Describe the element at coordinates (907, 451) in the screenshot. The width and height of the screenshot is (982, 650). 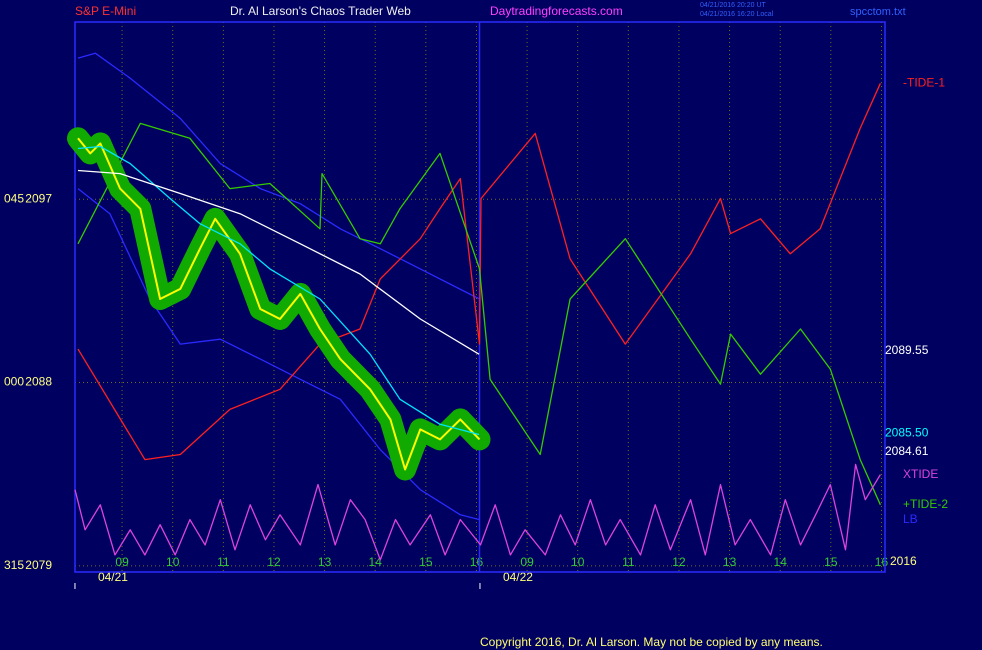
I see `price-label: 2084.61` at that location.